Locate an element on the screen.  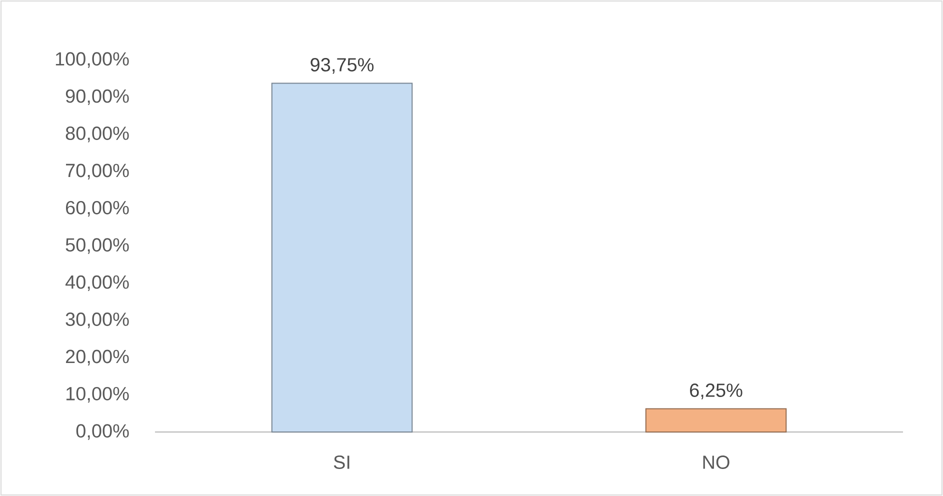
x-tick-label: NO is located at coordinates (716, 462).